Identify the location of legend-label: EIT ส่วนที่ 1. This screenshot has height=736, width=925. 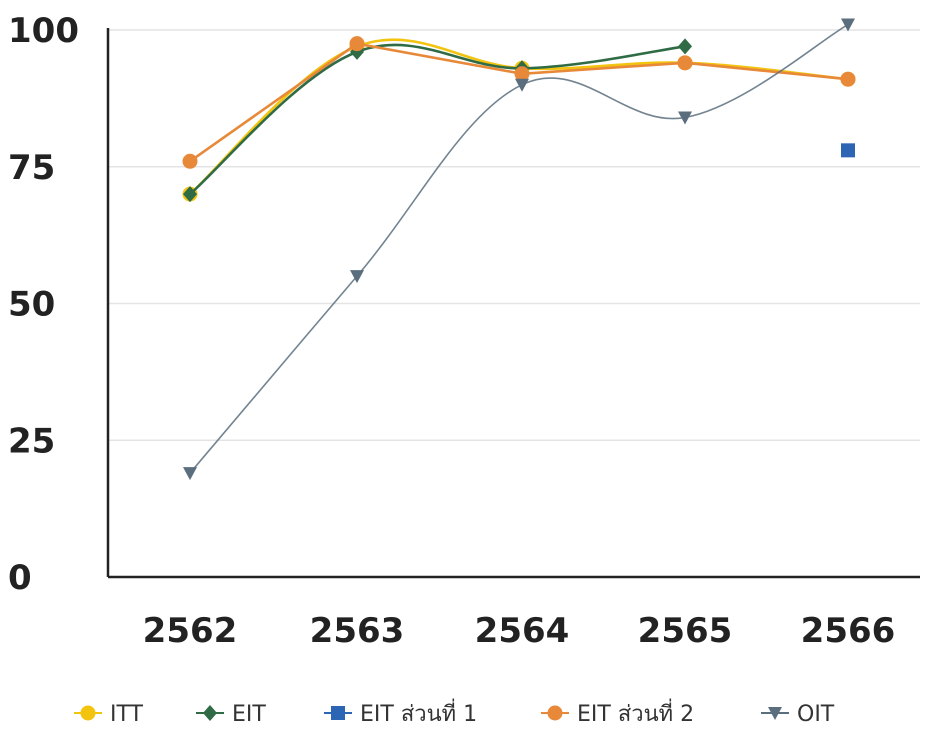
(418, 712).